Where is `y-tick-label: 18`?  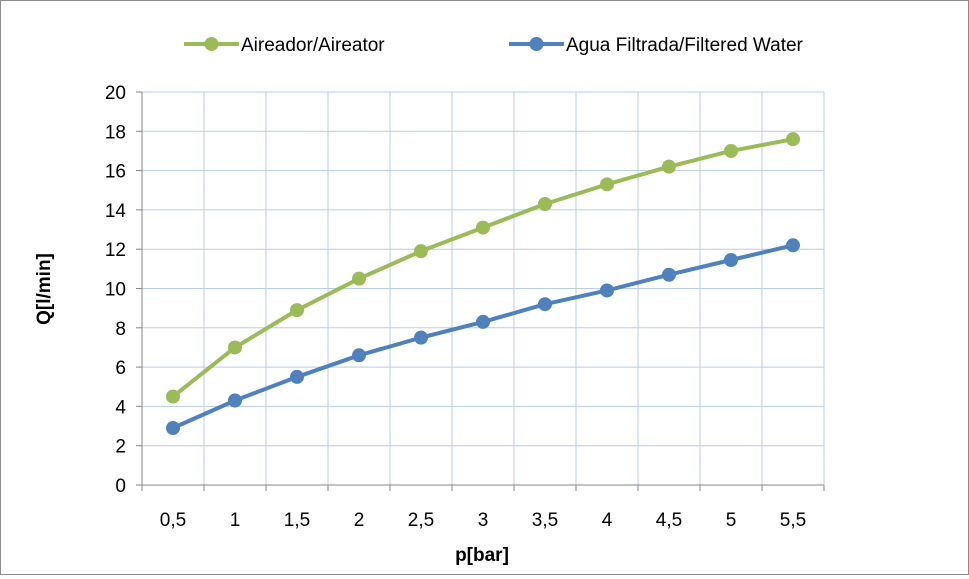 y-tick-label: 18 is located at coordinates (115, 132).